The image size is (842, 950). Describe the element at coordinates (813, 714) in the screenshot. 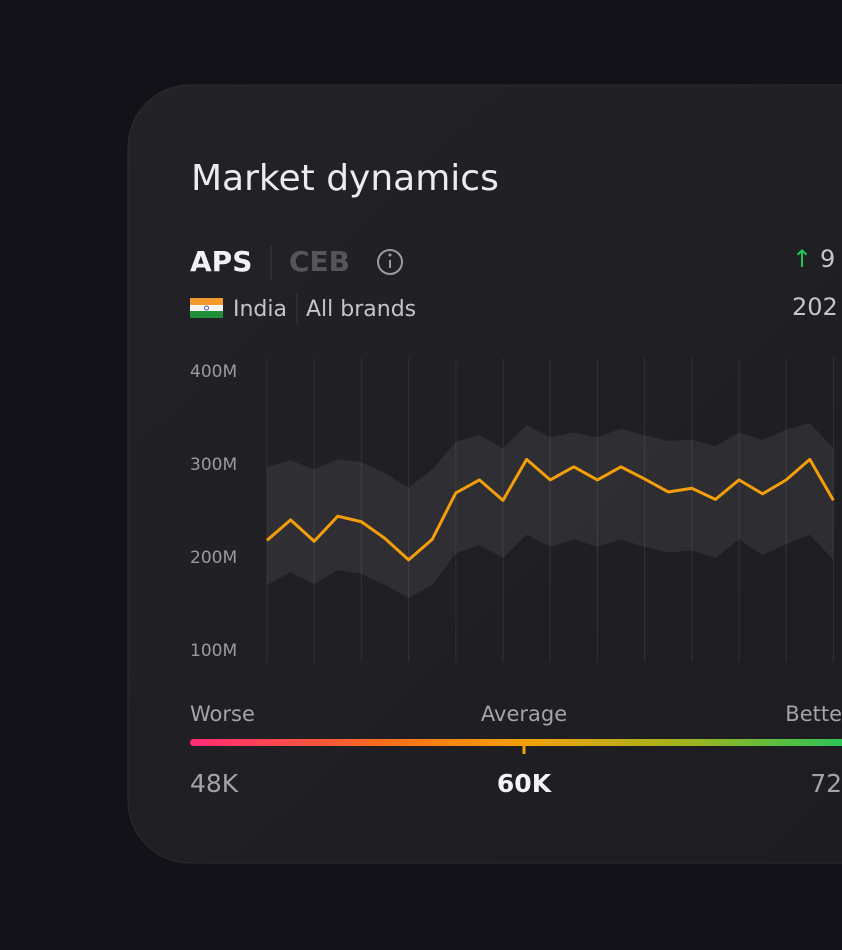

I see `scale-label: Bette` at that location.